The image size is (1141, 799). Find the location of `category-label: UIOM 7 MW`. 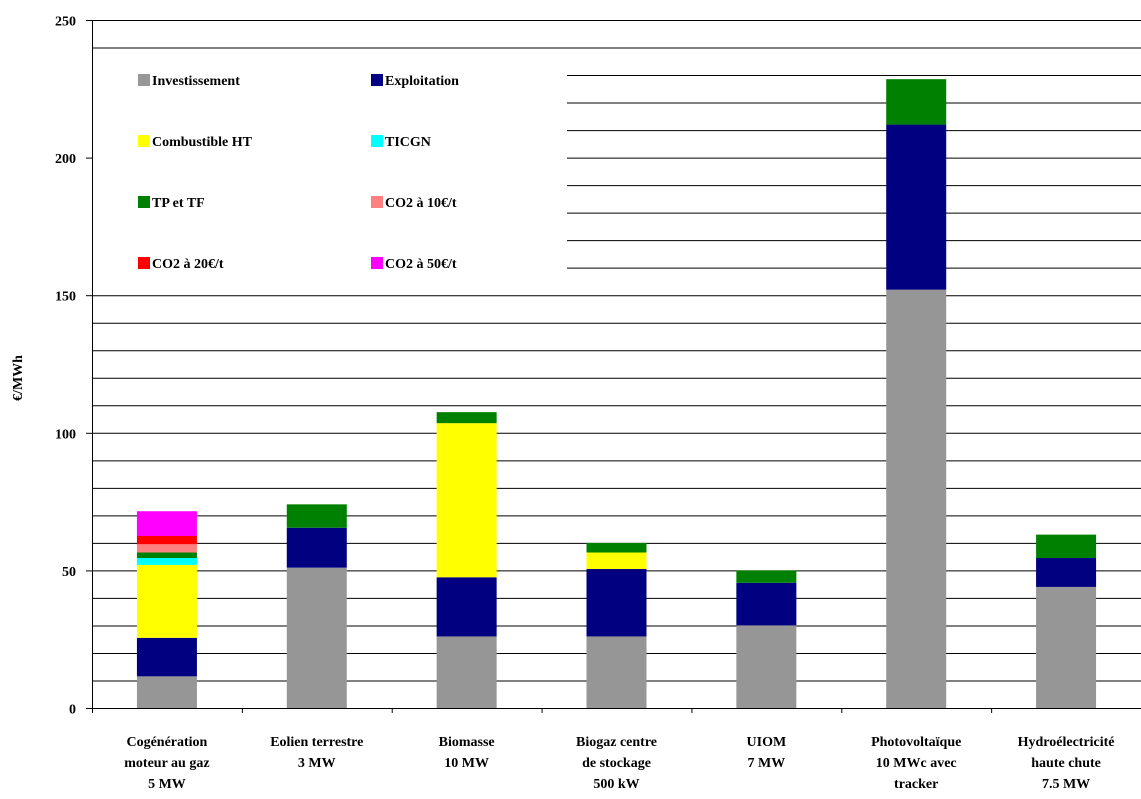

category-label: UIOM 7 MW is located at coordinates (767, 753).